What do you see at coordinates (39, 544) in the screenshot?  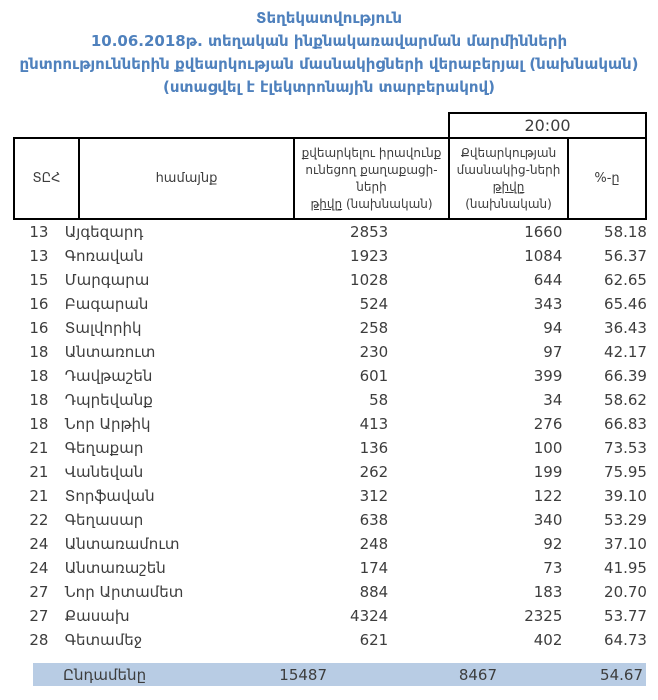 I see `tec-number-cell: 24` at bounding box center [39, 544].